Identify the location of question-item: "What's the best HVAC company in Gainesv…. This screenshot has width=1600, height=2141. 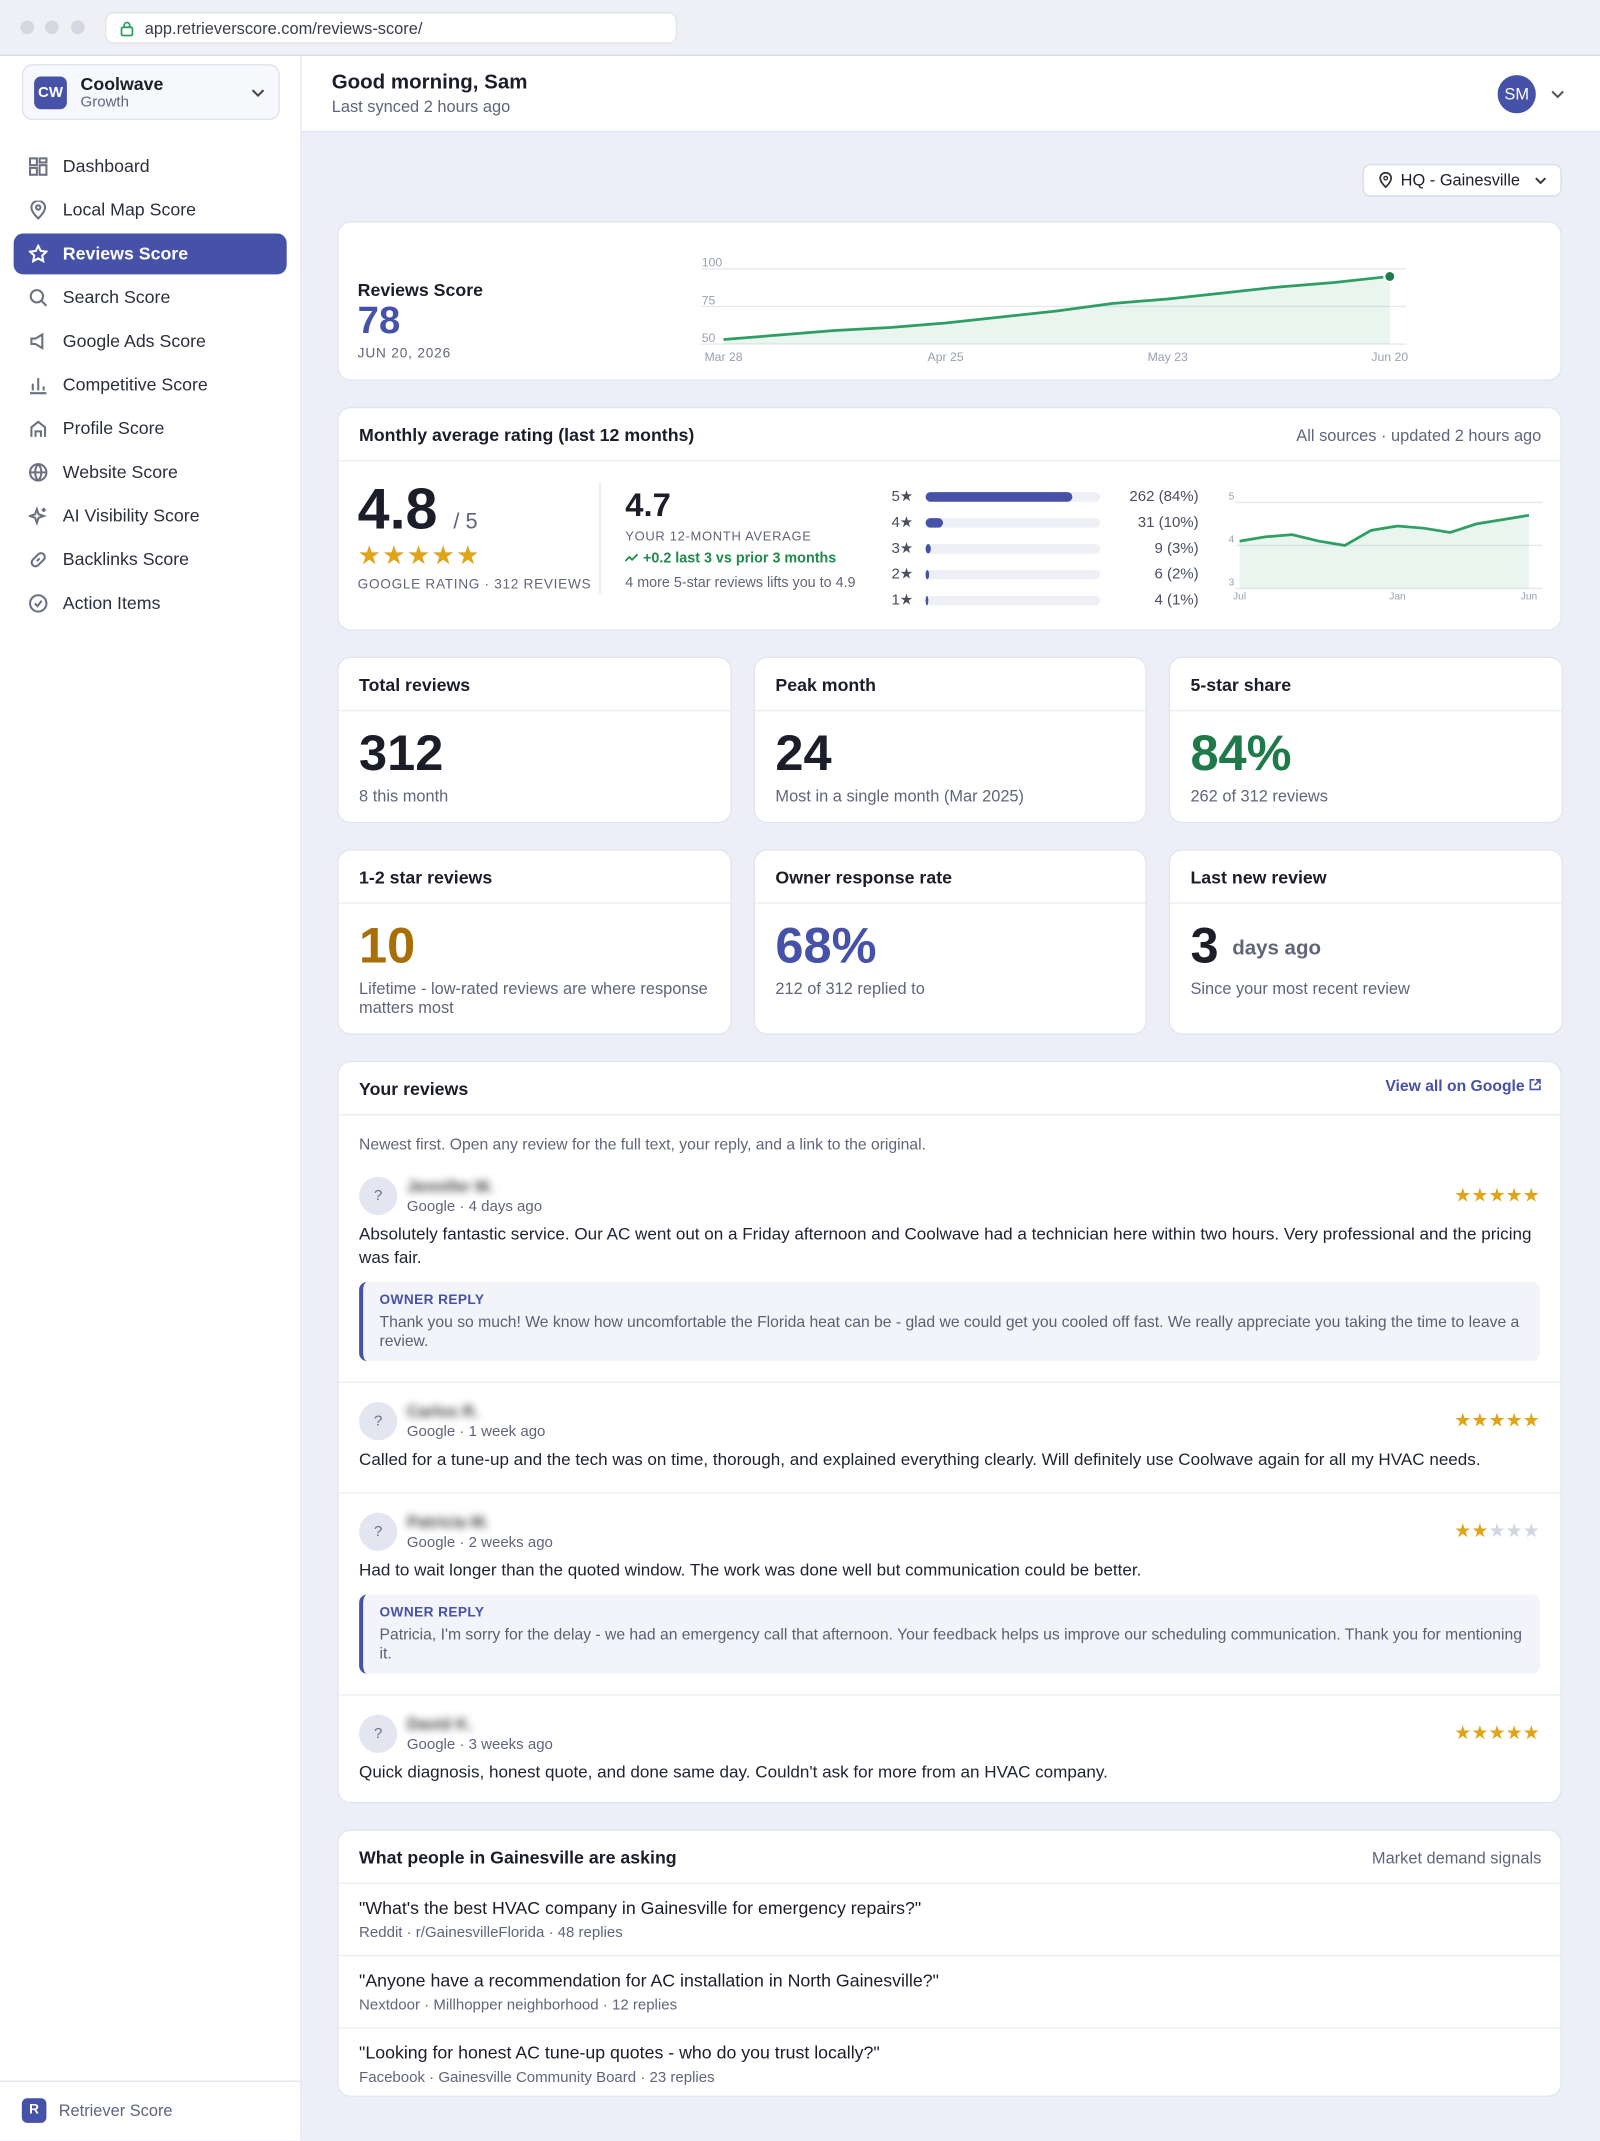
(950, 1919).